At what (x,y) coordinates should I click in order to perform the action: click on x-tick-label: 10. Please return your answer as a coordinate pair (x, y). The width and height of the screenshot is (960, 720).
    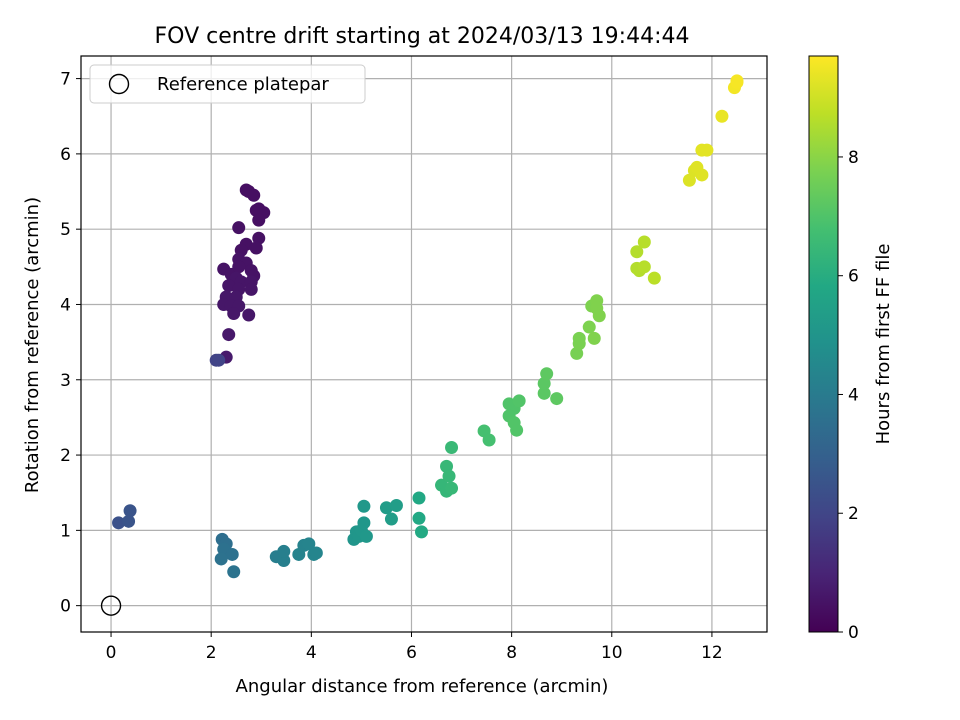
    Looking at the image, I should click on (612, 653).